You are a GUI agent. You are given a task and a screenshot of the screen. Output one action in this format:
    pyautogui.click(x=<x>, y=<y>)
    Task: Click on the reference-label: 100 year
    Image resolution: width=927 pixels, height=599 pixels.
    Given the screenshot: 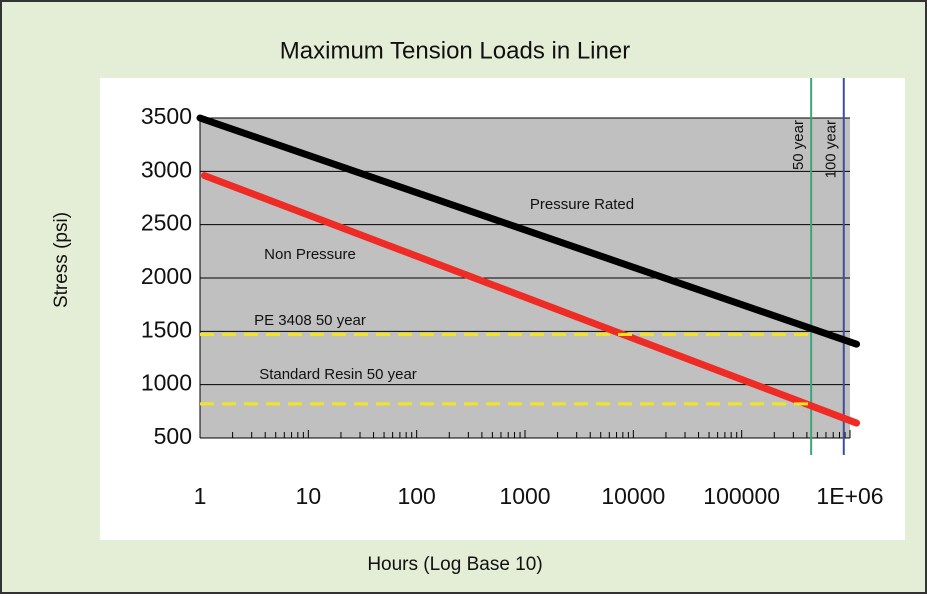 What is the action you would take?
    pyautogui.click(x=831, y=149)
    